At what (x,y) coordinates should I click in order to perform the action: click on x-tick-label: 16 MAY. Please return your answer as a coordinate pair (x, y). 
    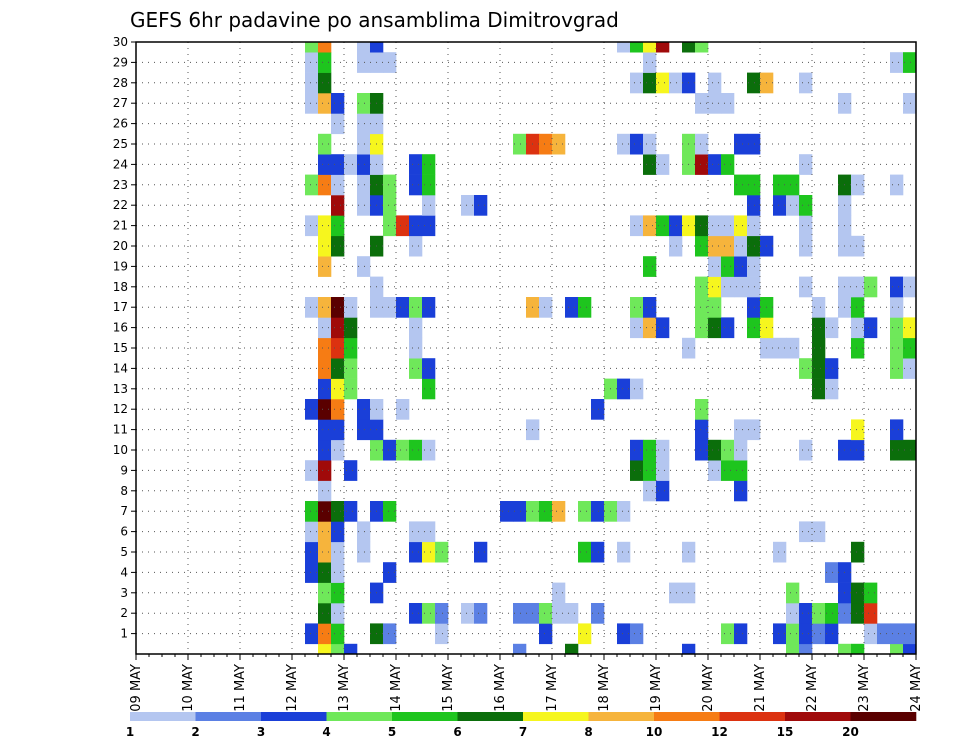
    Looking at the image, I should click on (500, 688).